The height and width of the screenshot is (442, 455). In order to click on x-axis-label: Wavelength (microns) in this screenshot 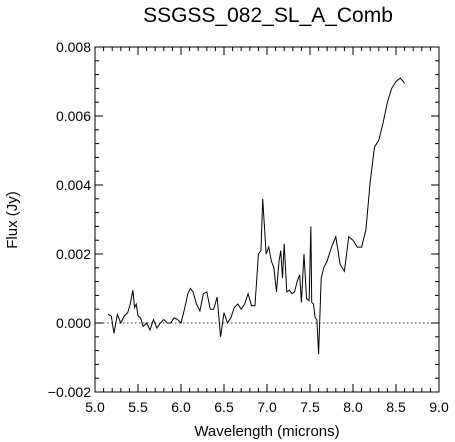, I will do `click(266, 431)`.